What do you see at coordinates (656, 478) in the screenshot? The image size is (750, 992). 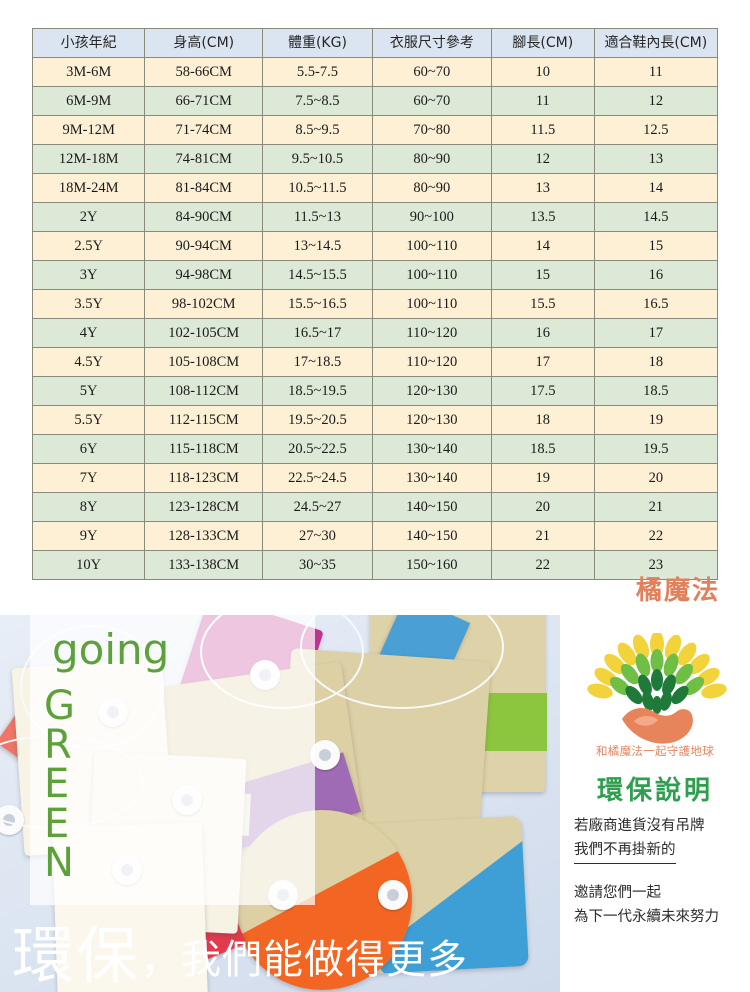 I see `table-cell: 20` at bounding box center [656, 478].